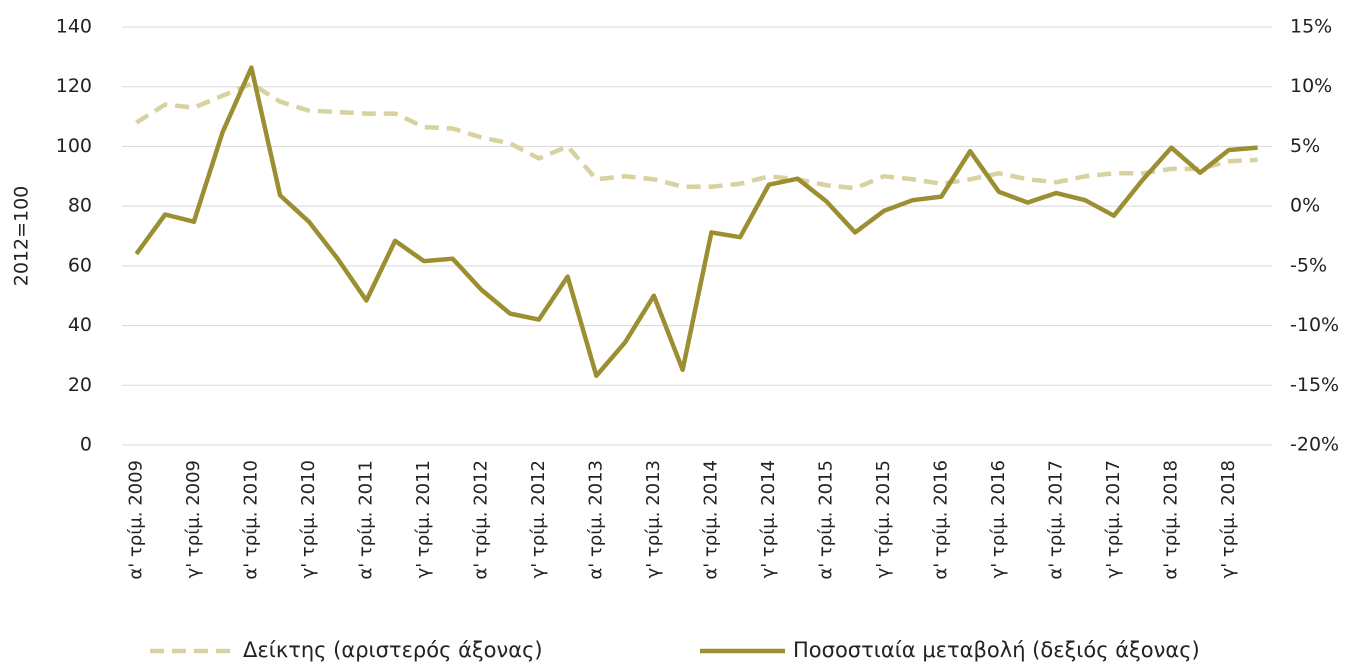 Image resolution: width=1362 pixels, height=664 pixels. I want to click on y-tick-label: 120, so click(74, 86).